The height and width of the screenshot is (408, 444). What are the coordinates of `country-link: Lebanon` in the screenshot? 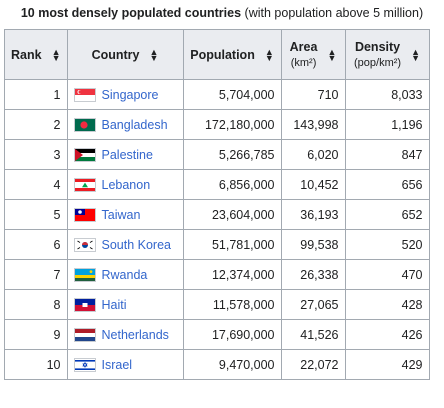 It's located at (126, 184).